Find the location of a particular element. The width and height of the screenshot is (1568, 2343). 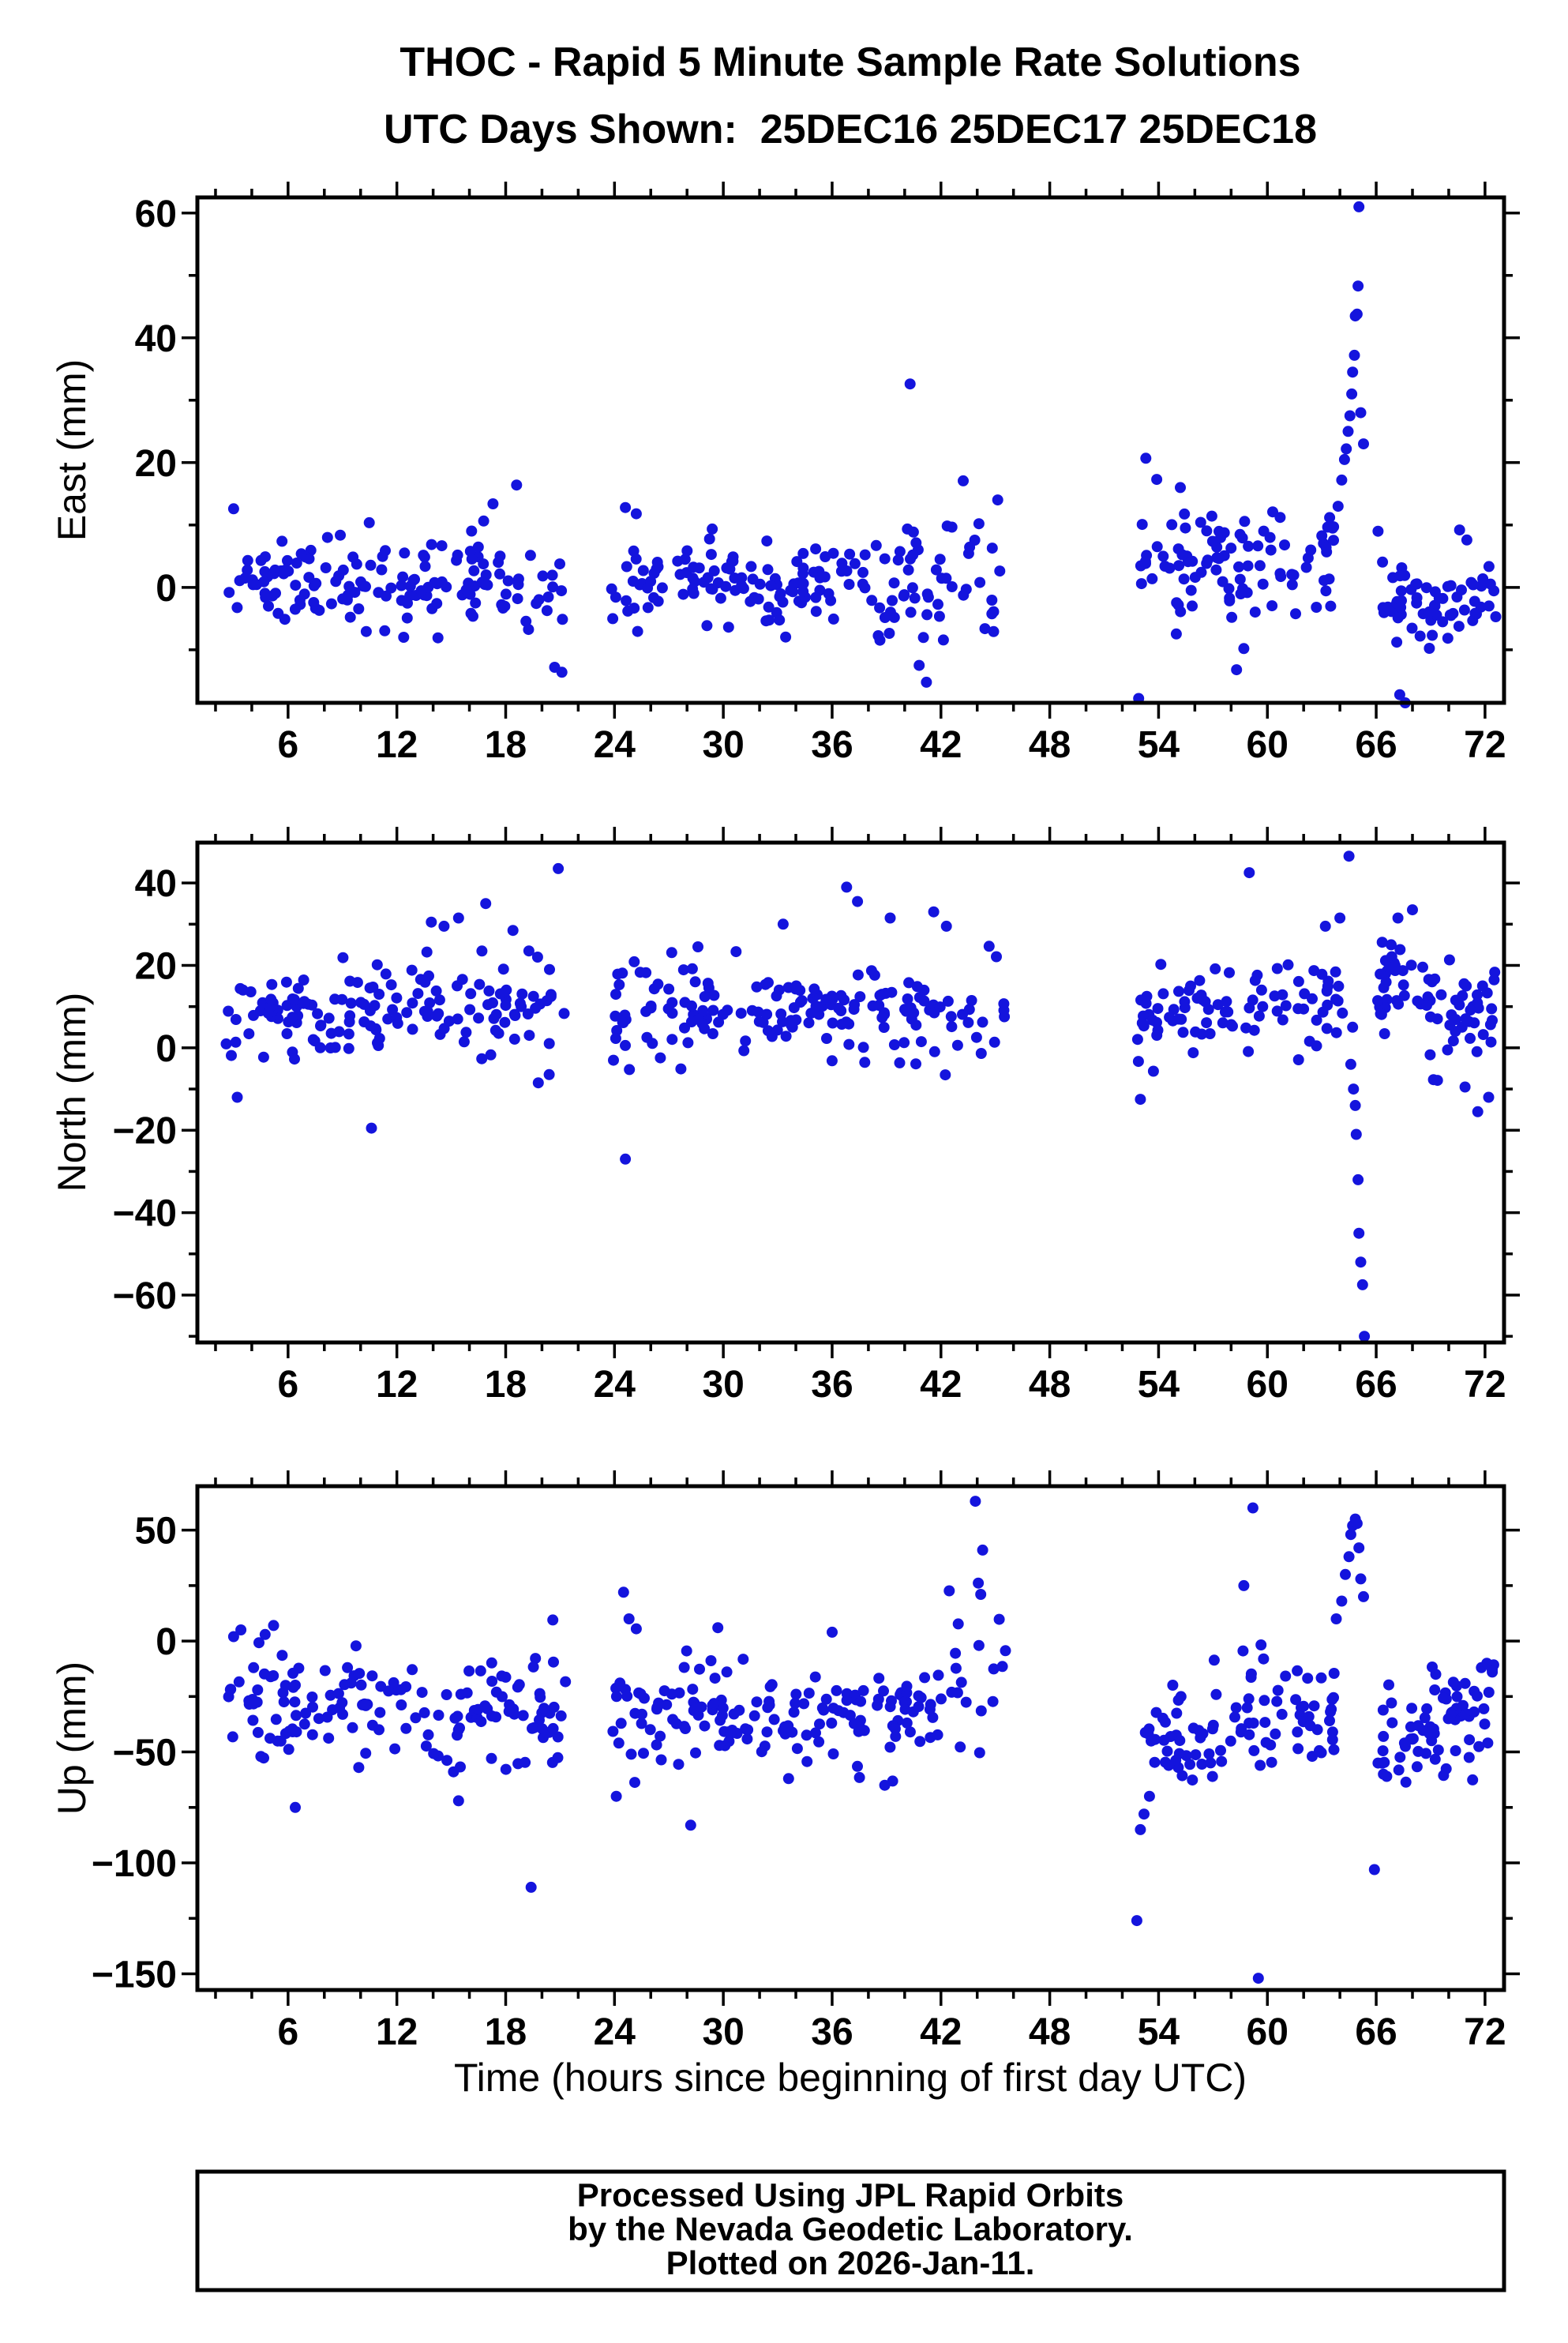

x-tick-label: 36 is located at coordinates (832, 745).